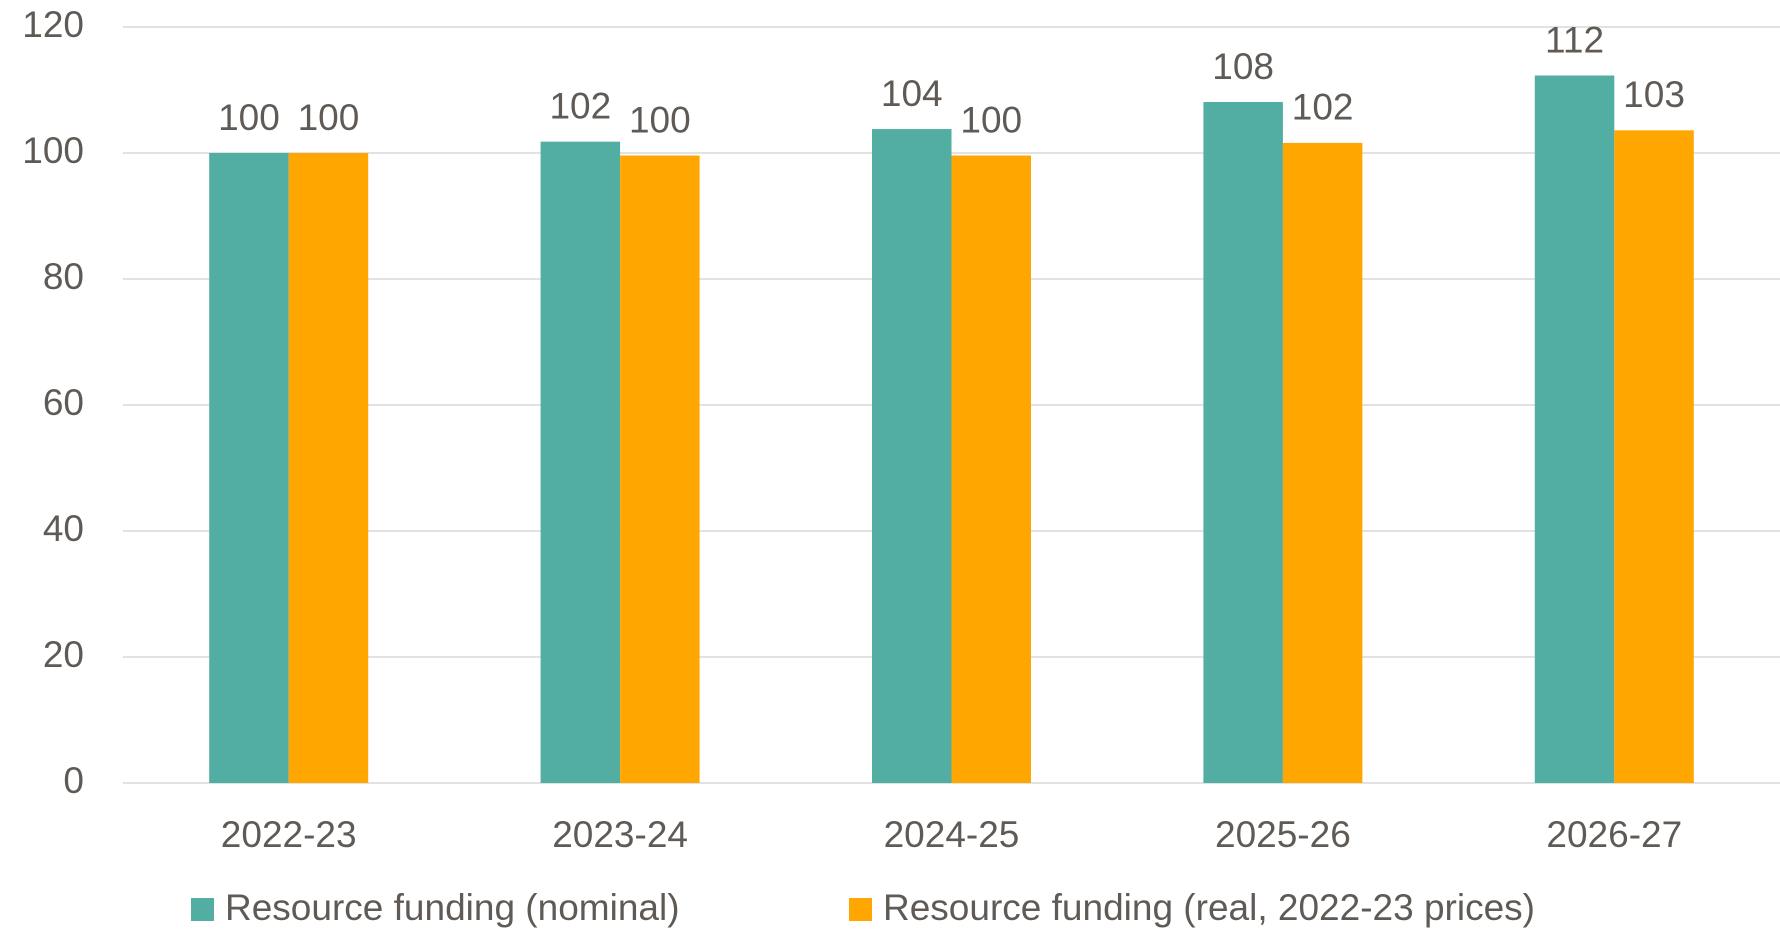 This screenshot has height=936, width=1780. Describe the element at coordinates (1209, 907) in the screenshot. I see `legend-label: Resource funding (real, 2022-23 prices)` at that location.